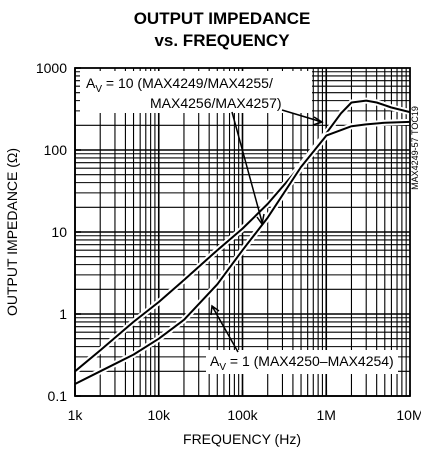 Image resolution: width=421 pixels, height=456 pixels. Describe the element at coordinates (63, 314) in the screenshot. I see `y-tick-label: 1` at that location.